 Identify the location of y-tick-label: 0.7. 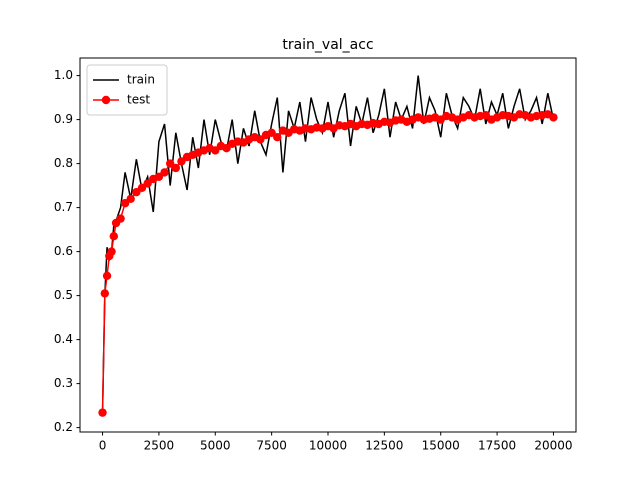
(63, 207).